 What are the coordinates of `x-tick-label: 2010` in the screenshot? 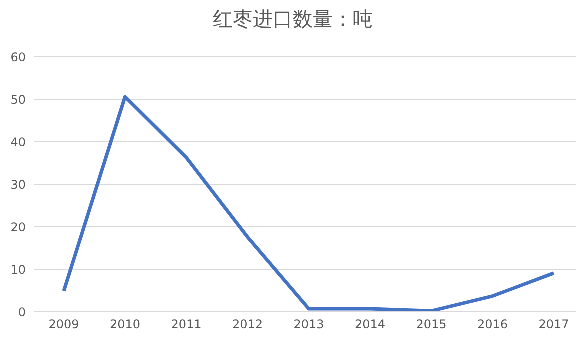 It's located at (125, 325).